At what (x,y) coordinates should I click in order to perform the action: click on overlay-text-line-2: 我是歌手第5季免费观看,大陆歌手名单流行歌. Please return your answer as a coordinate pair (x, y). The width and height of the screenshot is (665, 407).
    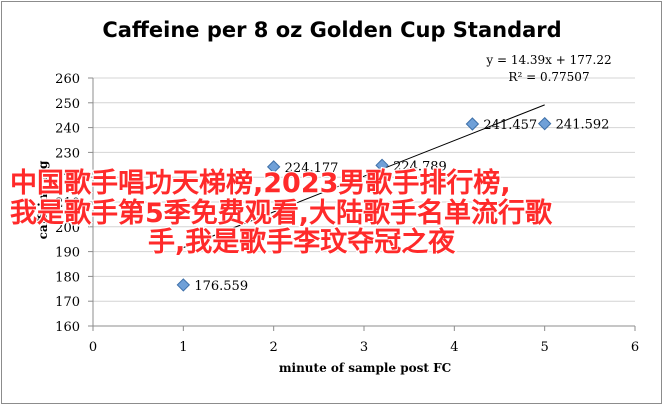
    Looking at the image, I should click on (281, 213).